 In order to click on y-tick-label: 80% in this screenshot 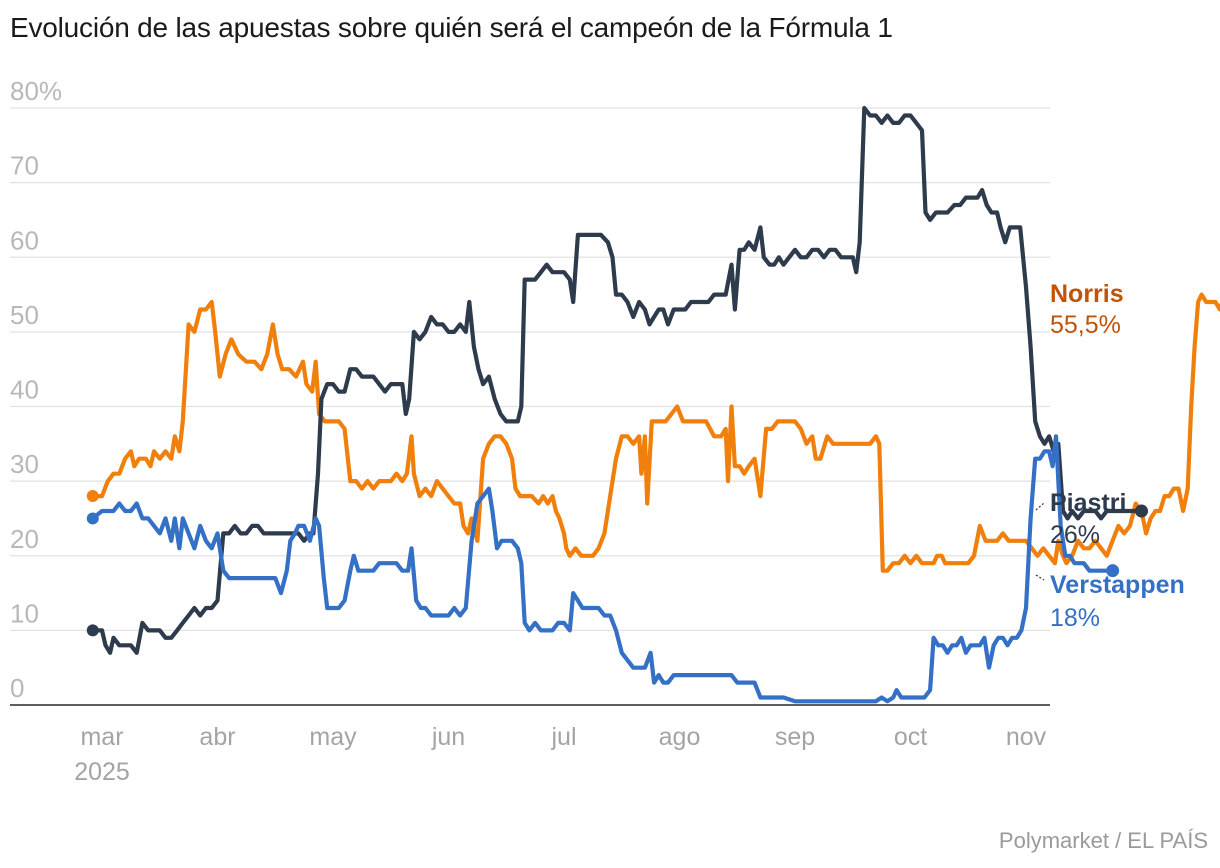, I will do `click(36, 91)`.